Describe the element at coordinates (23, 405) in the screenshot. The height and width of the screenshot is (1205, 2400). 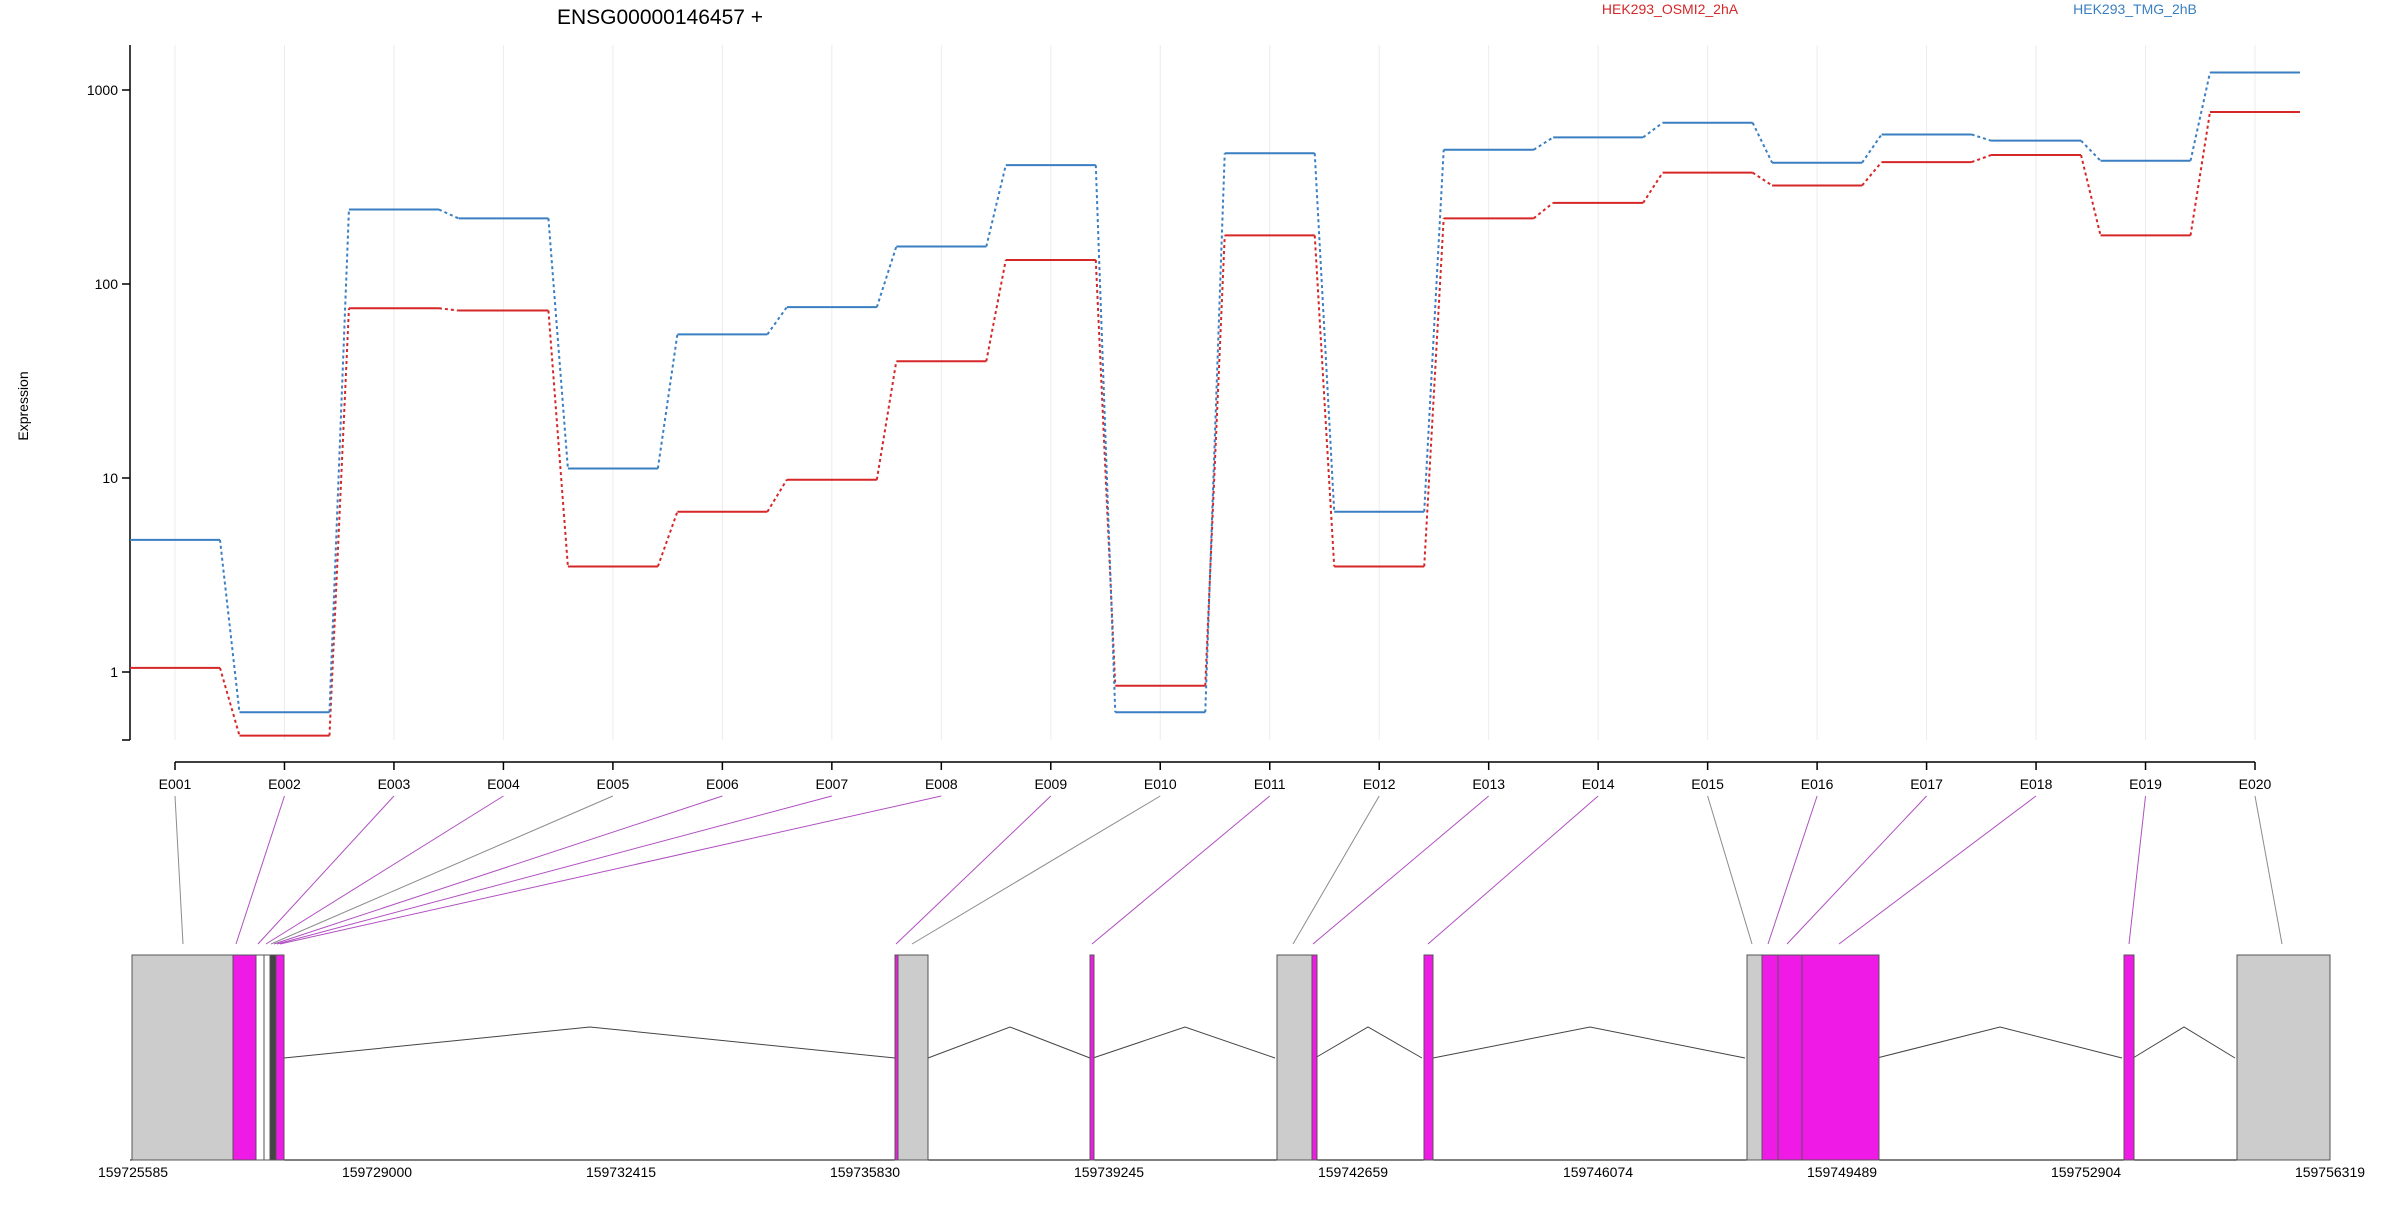
I see `y-axis-label: Expression` at that location.